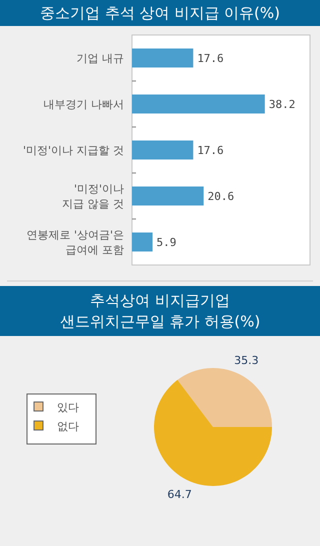  What do you see at coordinates (75, 242) in the screenshot?
I see `y-tick-label: 연봉제로 '상여금'은 급여에 포함` at bounding box center [75, 242].